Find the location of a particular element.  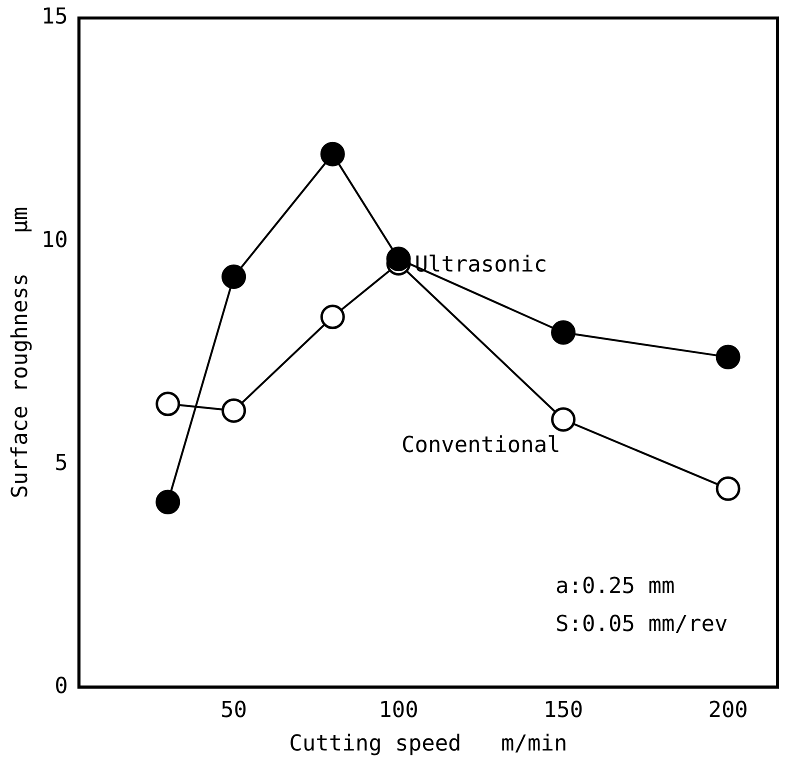

y-tick-label: 0 is located at coordinates (61, 686).